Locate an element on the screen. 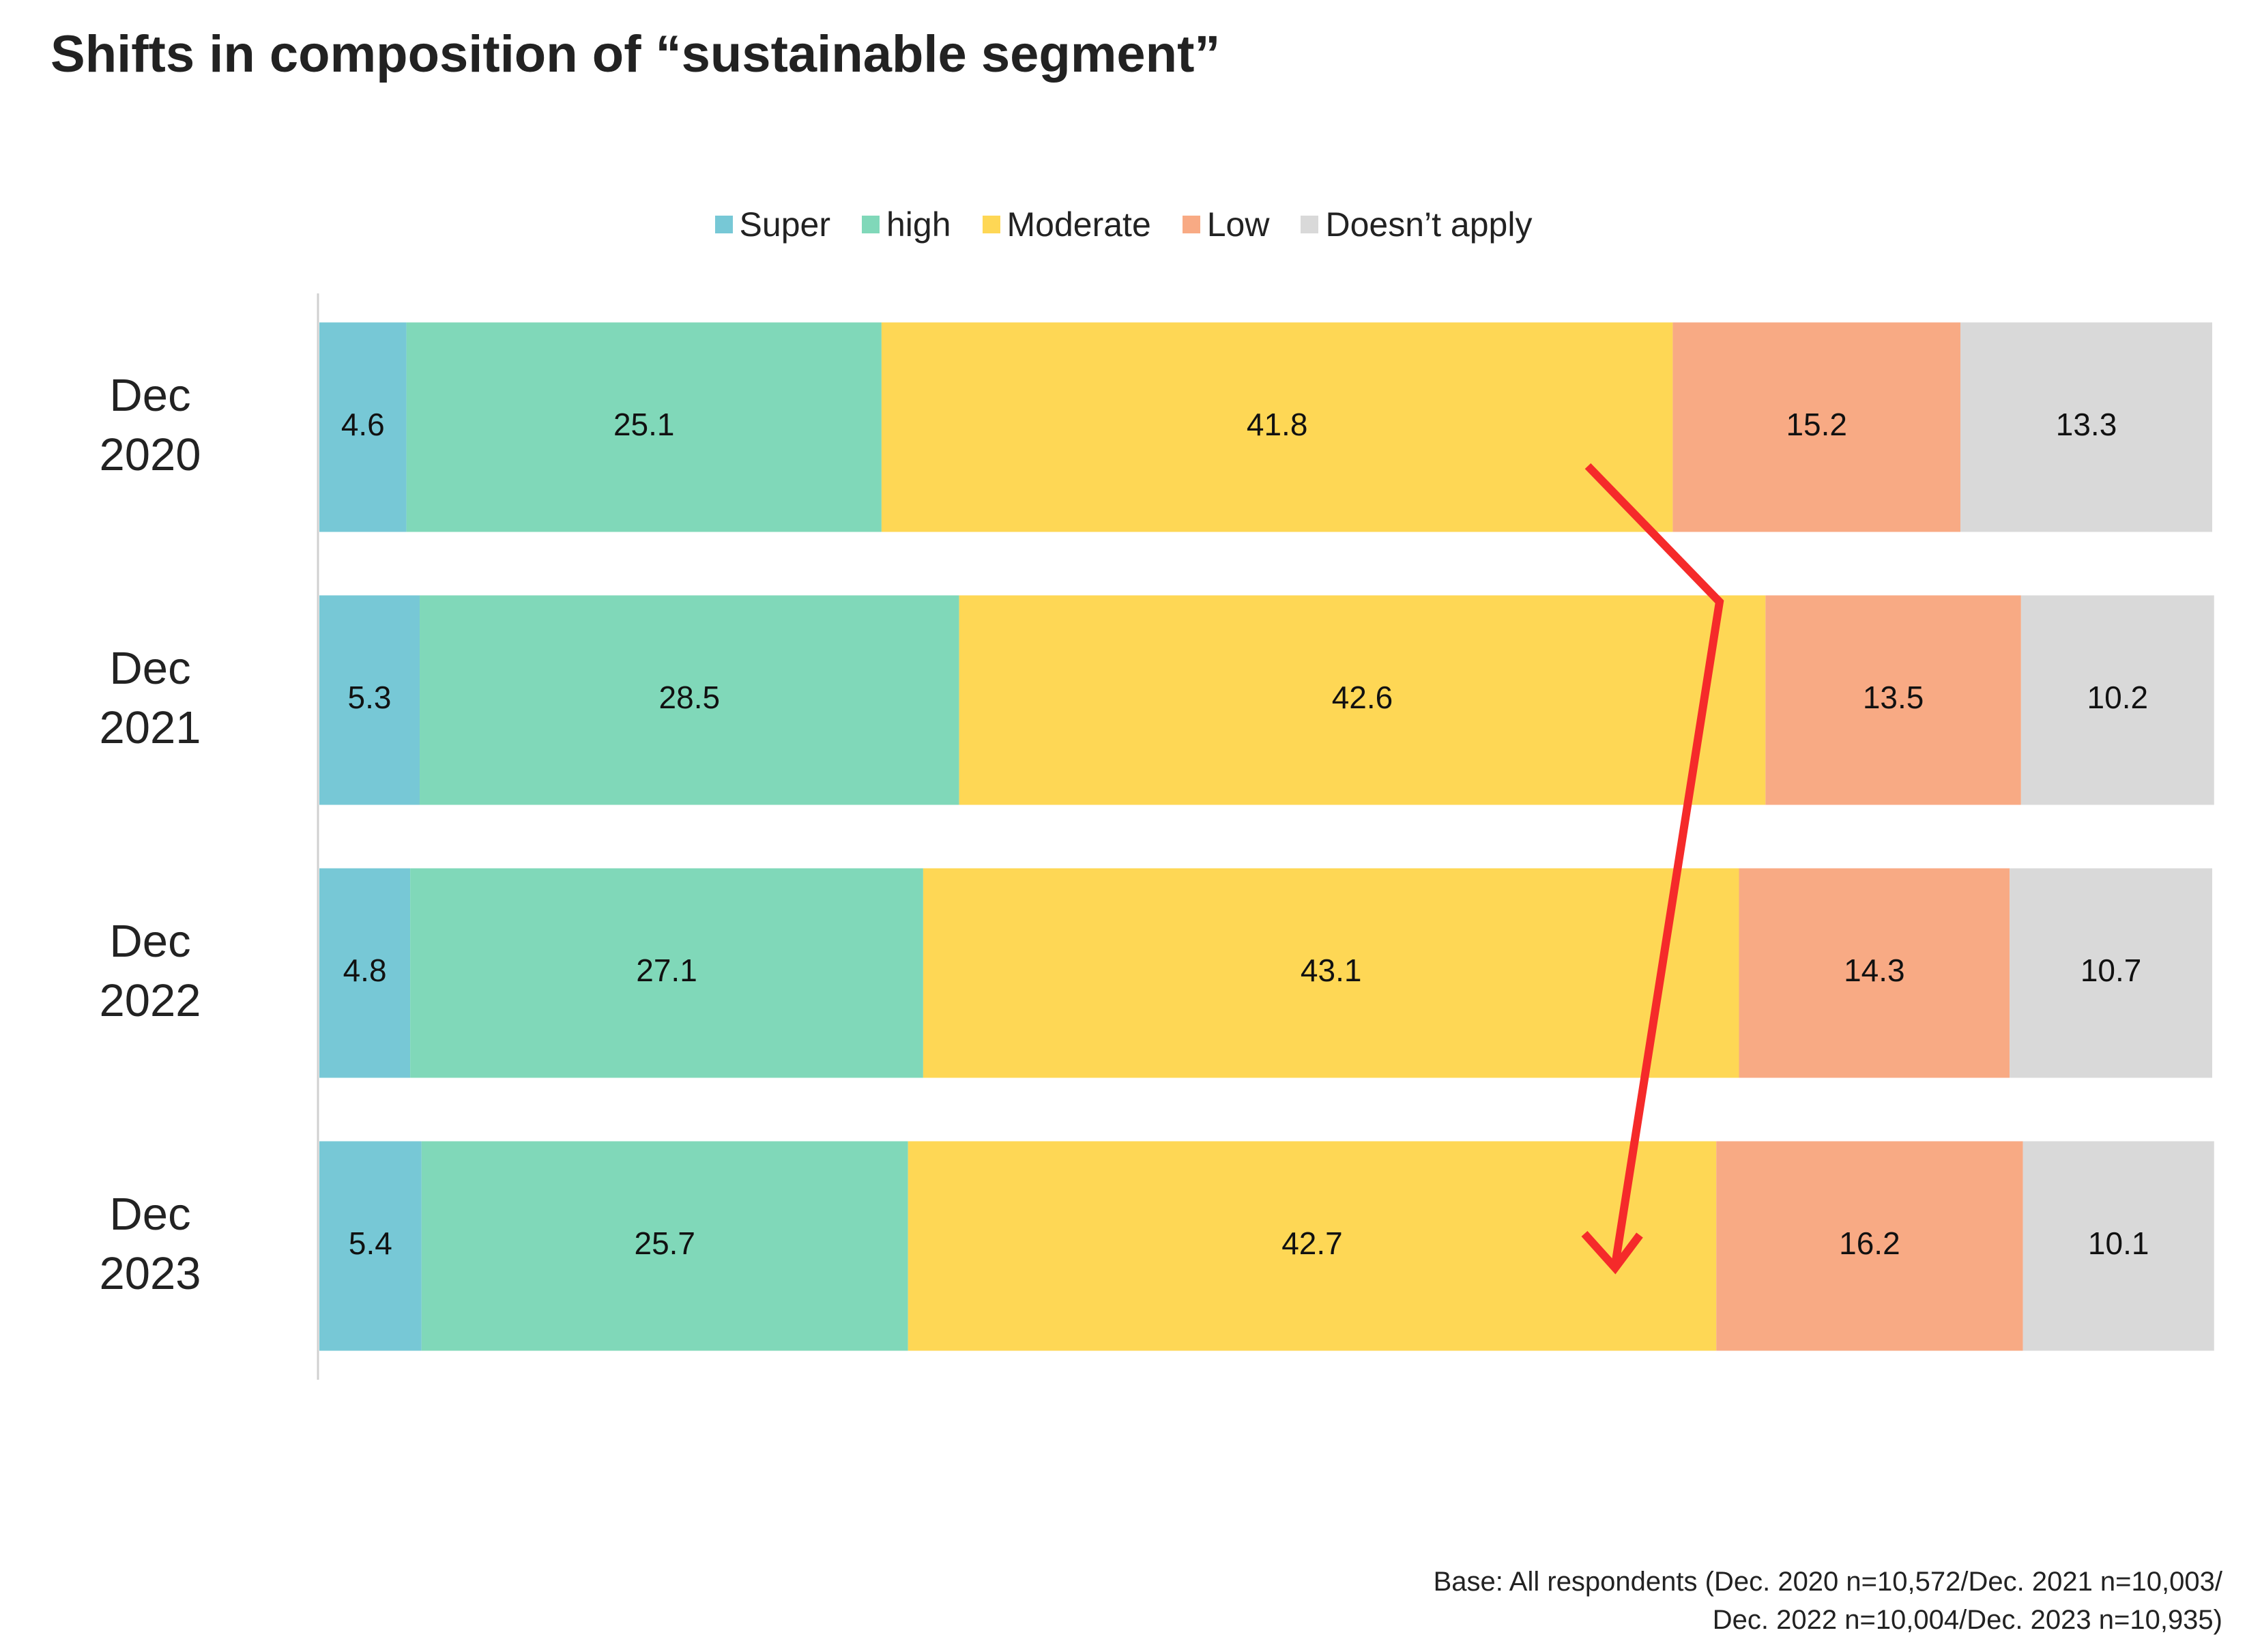 This screenshot has width=2247, height=1652. value-label: 27.1 is located at coordinates (666, 970).